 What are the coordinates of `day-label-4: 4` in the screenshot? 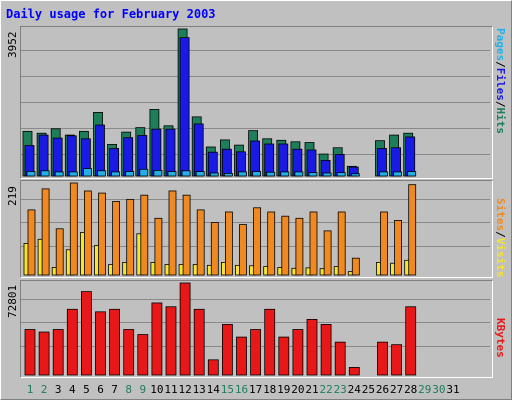 It's located at (72, 389).